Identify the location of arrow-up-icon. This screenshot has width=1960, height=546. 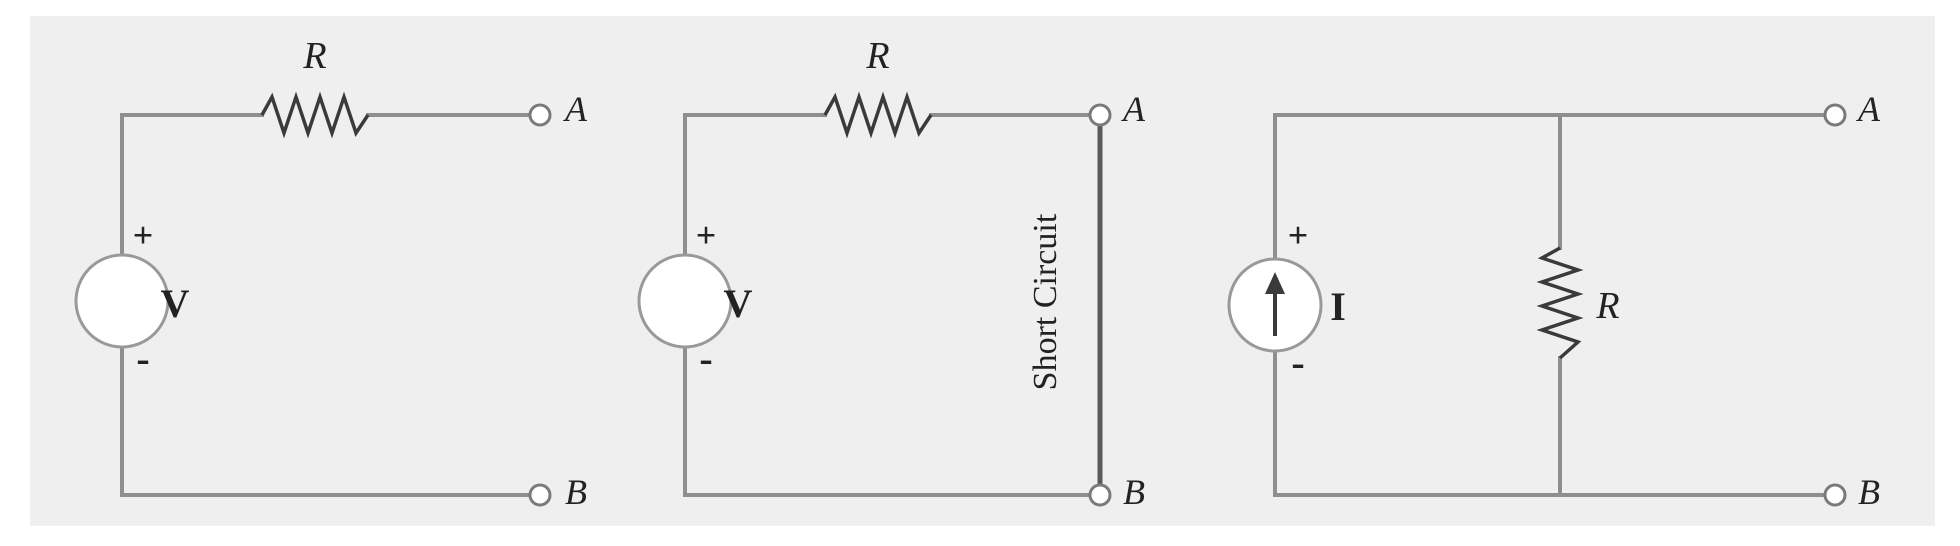
(1275, 304).